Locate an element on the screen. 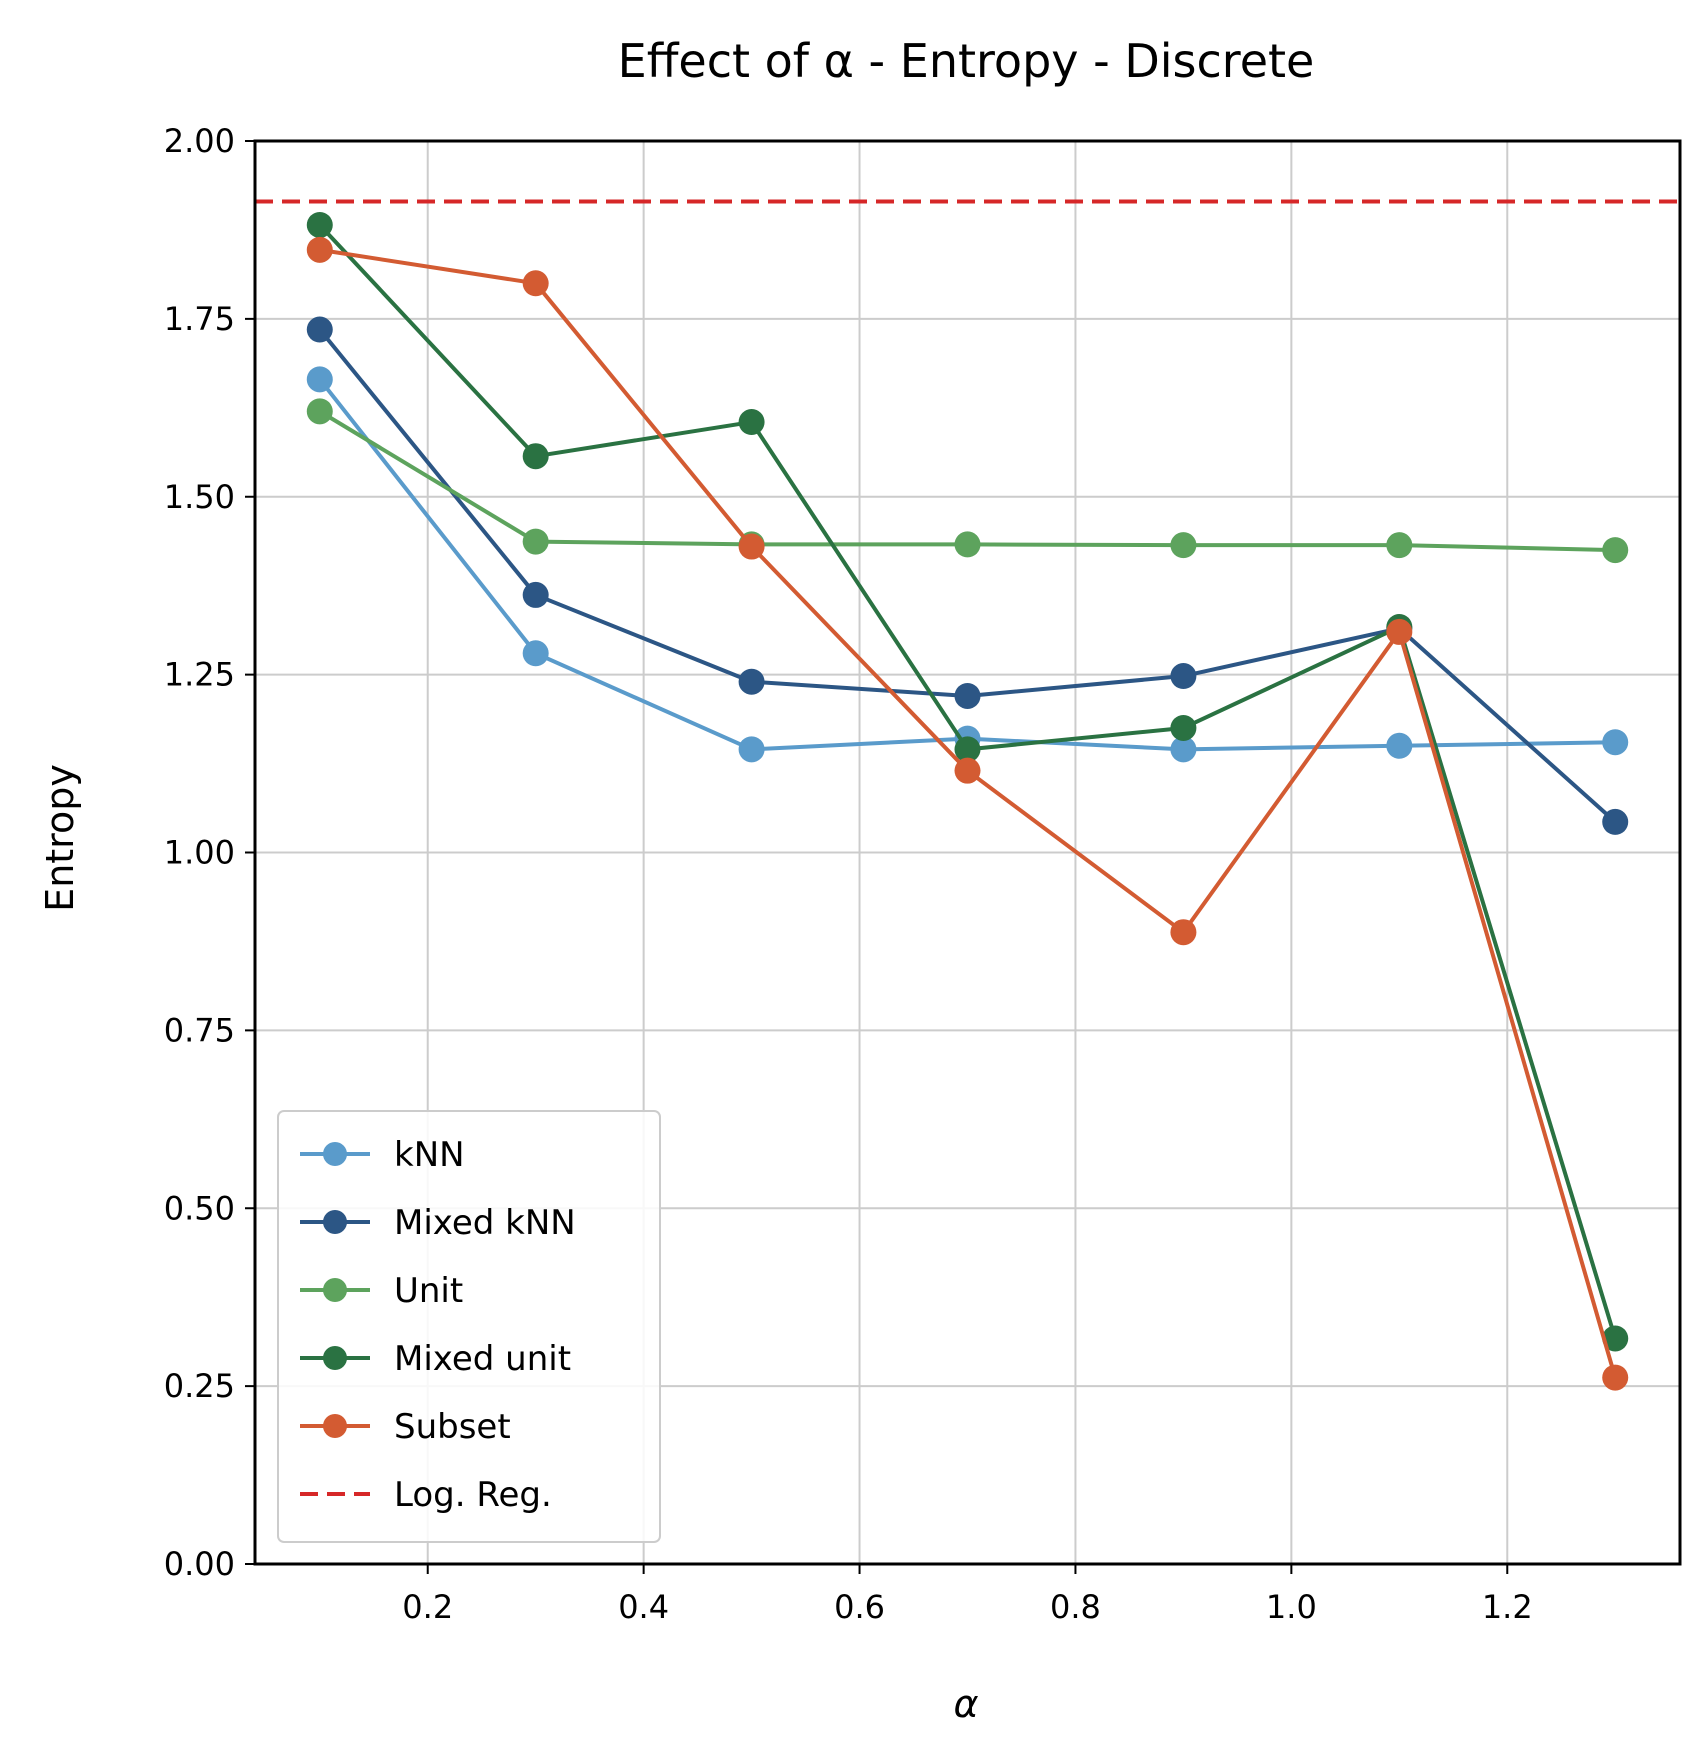 The width and height of the screenshot is (1708, 1763). legend-item-subset: Subset is located at coordinates (405, 1427).